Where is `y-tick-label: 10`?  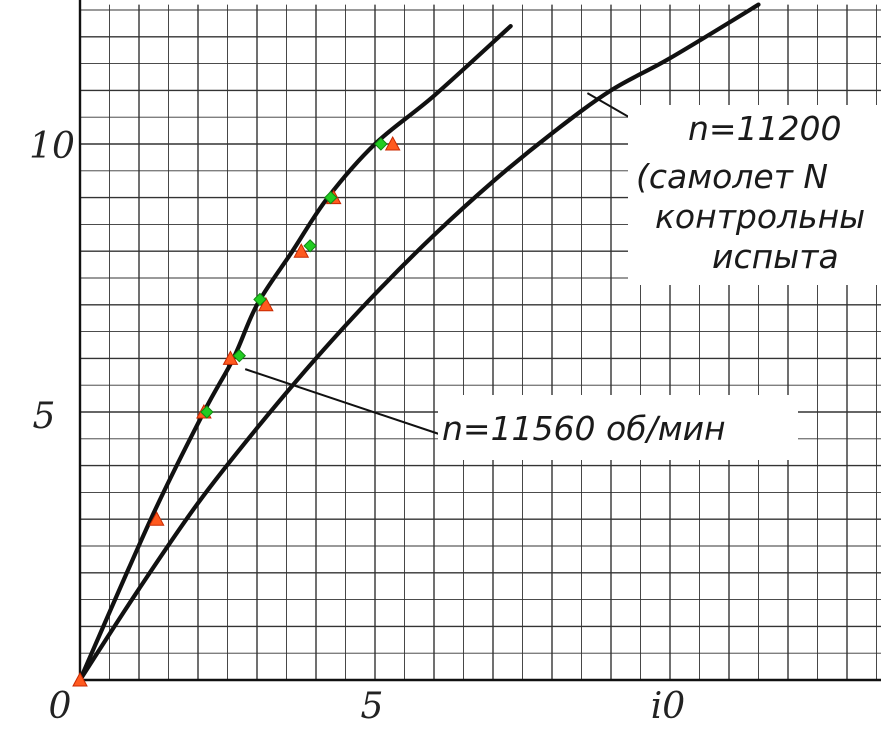
y-tick-label: 10 is located at coordinates (52, 146).